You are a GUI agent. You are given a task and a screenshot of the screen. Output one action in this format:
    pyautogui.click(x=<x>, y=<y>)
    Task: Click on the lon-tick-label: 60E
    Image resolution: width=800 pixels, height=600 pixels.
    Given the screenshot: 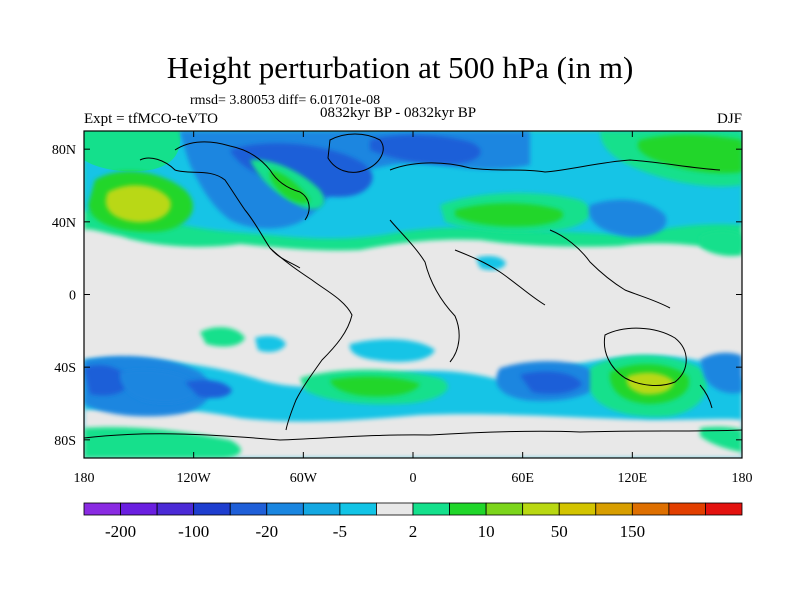 What is the action you would take?
    pyautogui.click(x=522, y=478)
    